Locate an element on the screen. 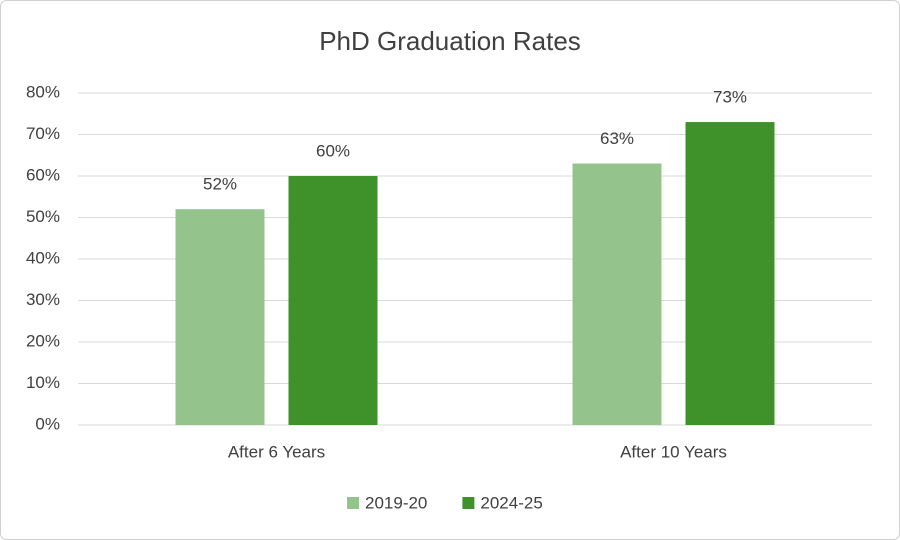 The height and width of the screenshot is (540, 900). y-tick-label: 60% is located at coordinates (43, 174).